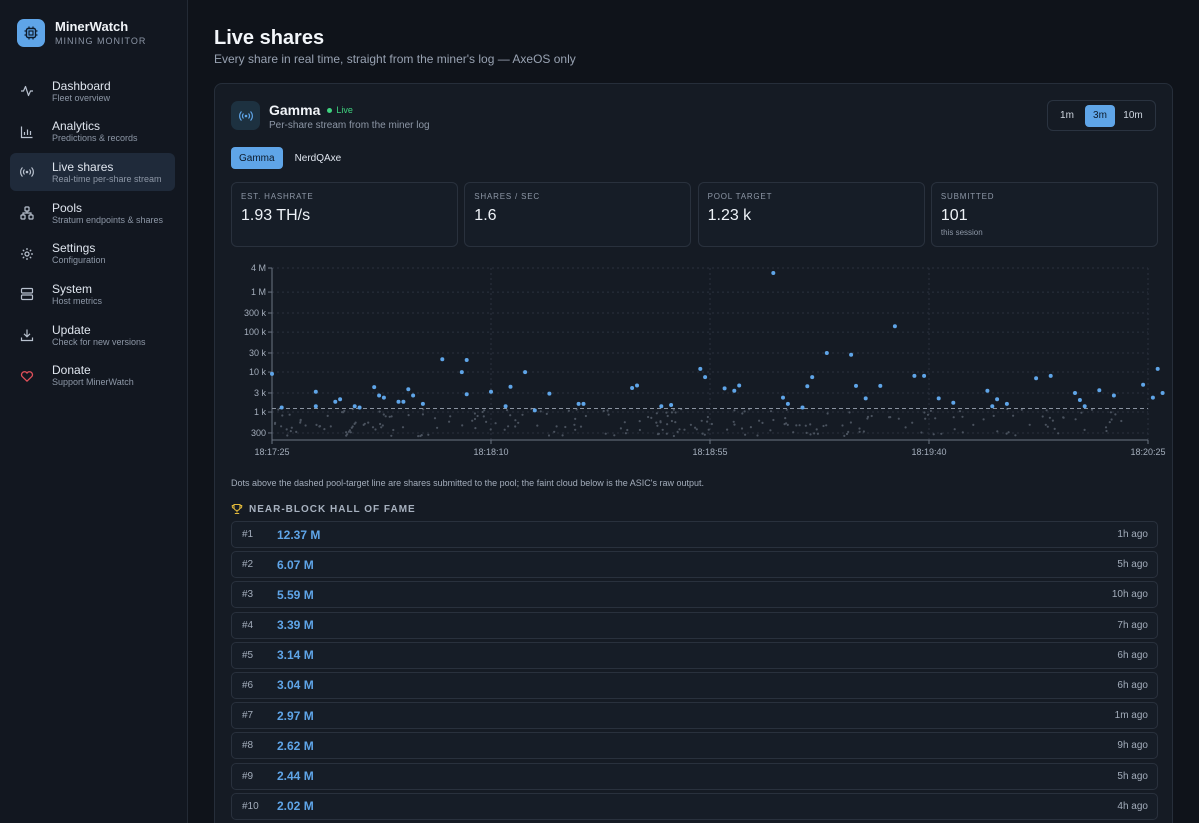  Describe the element at coordinates (92, 254) in the screenshot. I see `sidebar-item-settings: Settings Configuration` at that location.